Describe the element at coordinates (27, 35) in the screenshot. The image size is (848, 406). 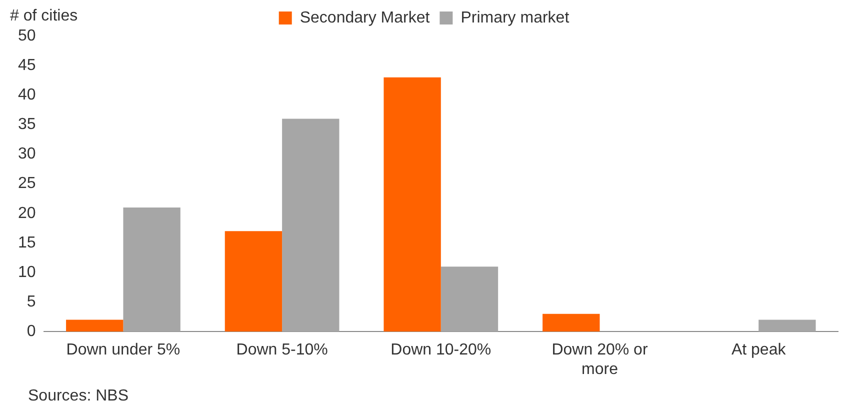
I see `y-tick-label: 50` at that location.